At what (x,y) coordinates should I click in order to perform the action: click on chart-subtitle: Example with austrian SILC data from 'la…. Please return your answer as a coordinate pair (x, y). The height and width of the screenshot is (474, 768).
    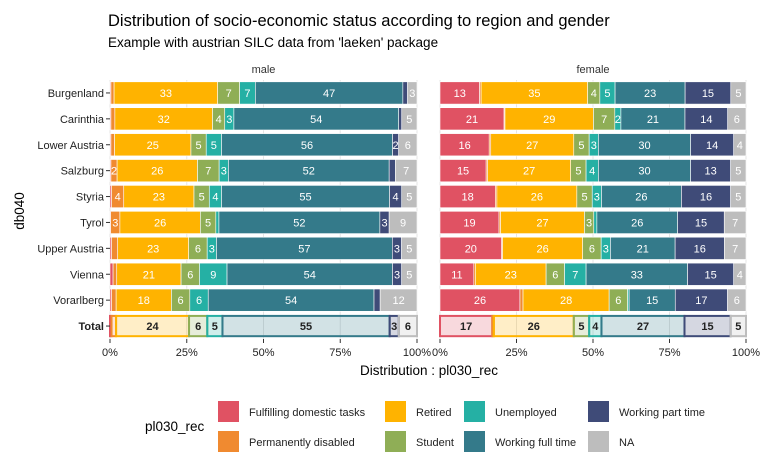
    Looking at the image, I should click on (273, 42).